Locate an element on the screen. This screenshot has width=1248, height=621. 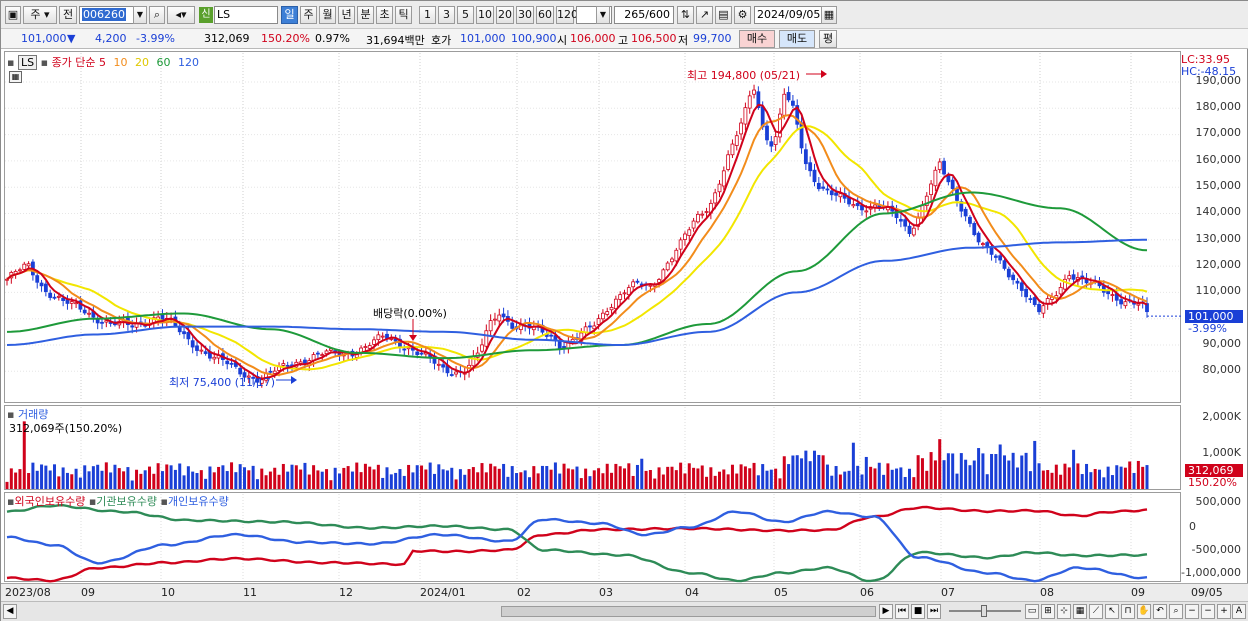
interval-5: 5 is located at coordinates (465, 15).